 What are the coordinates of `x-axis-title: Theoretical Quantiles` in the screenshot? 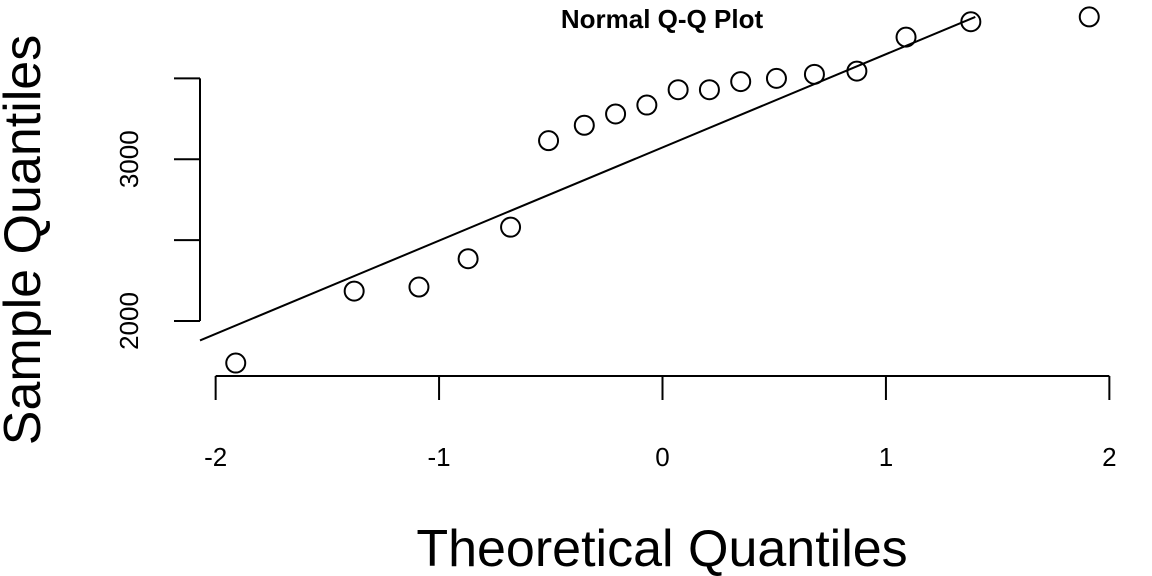 It's located at (661, 548).